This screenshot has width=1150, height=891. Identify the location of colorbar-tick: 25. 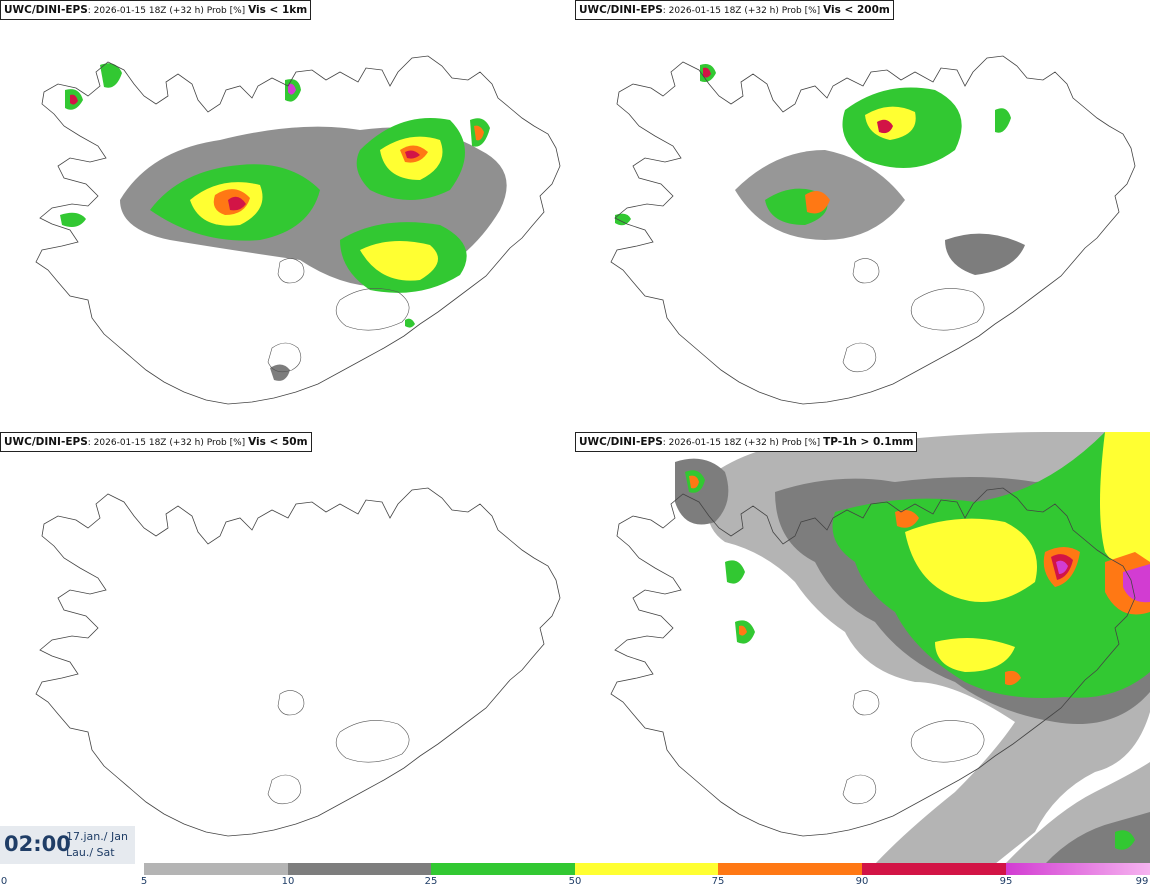
(431, 881).